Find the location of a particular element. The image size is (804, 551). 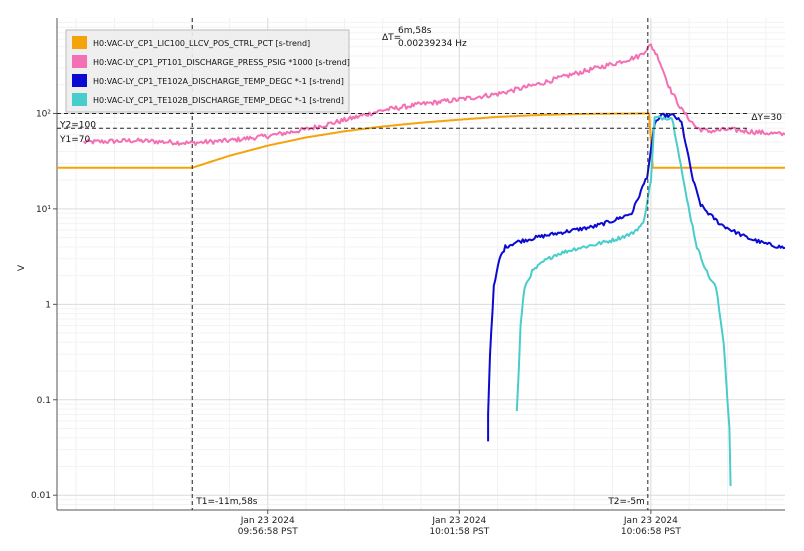

horizontal-cursor-label: Y2=100 is located at coordinates (77, 125).